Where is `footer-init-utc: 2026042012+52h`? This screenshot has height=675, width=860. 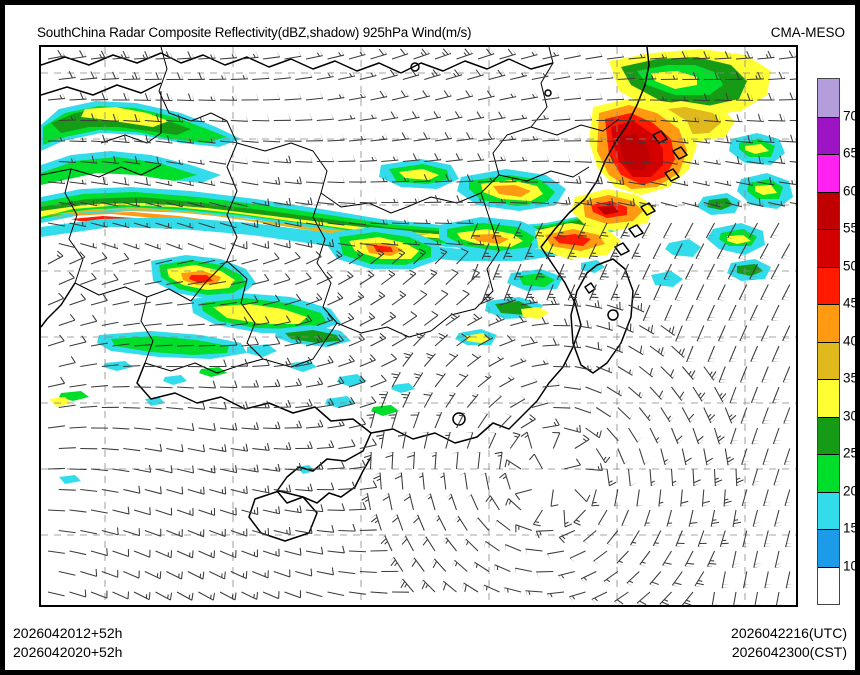 footer-init-utc: 2026042012+52h is located at coordinates (68, 633).